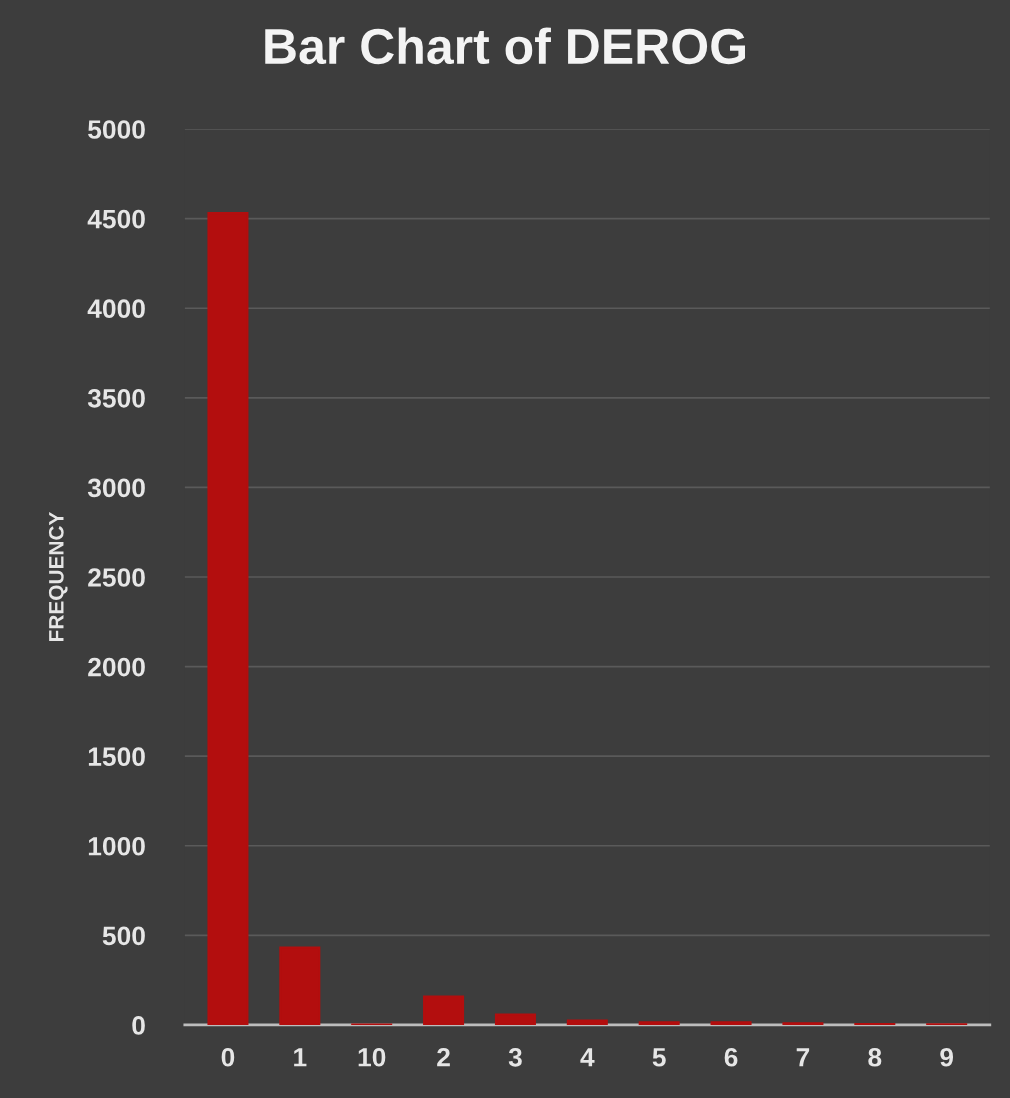  What do you see at coordinates (116, 219) in the screenshot?
I see `y-tick-label: 4500` at bounding box center [116, 219].